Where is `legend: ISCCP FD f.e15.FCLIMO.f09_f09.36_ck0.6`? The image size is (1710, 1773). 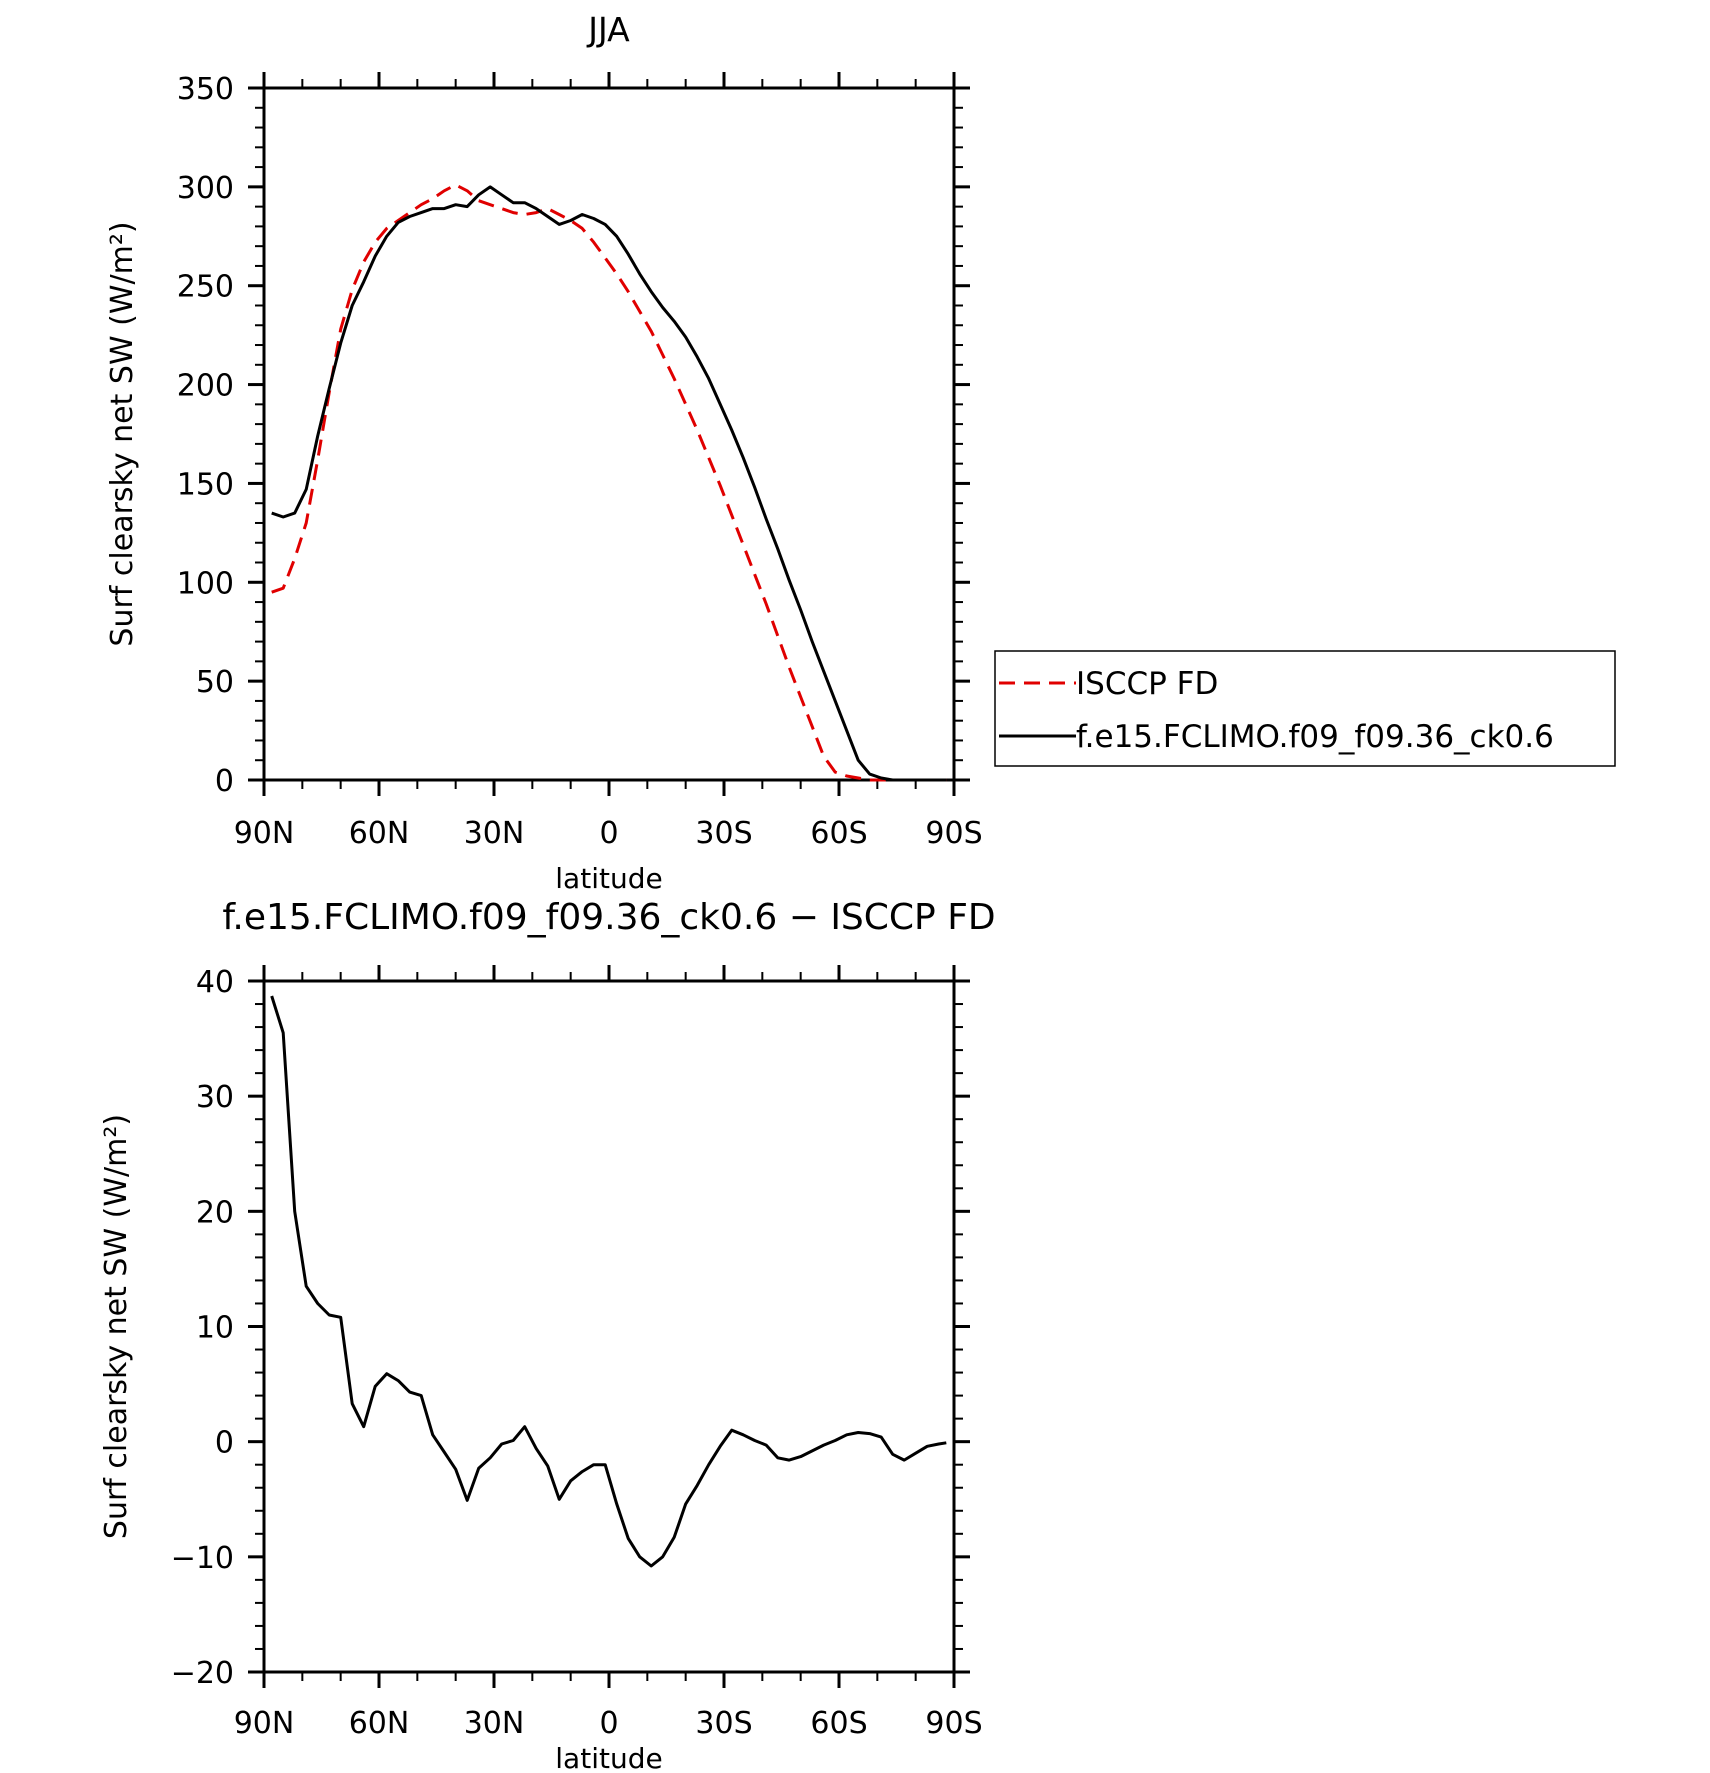 legend: ISCCP FD f.e15.FCLIMO.f09_f09.36_ck0.6 is located at coordinates (1305, 708).